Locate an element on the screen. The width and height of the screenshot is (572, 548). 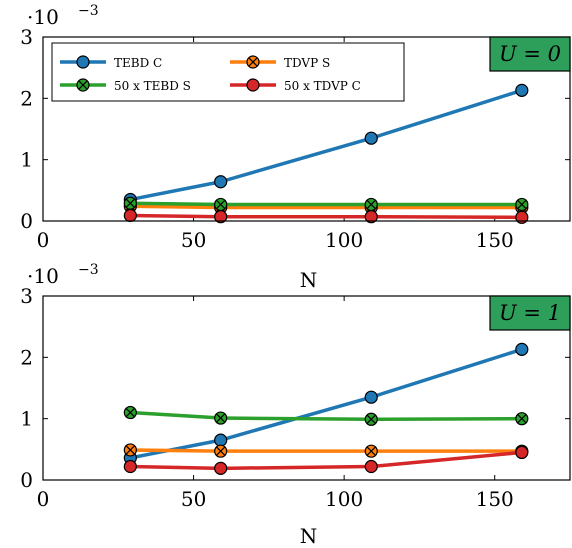
legend-marker-2-cross-b is located at coordinates (253, 62).